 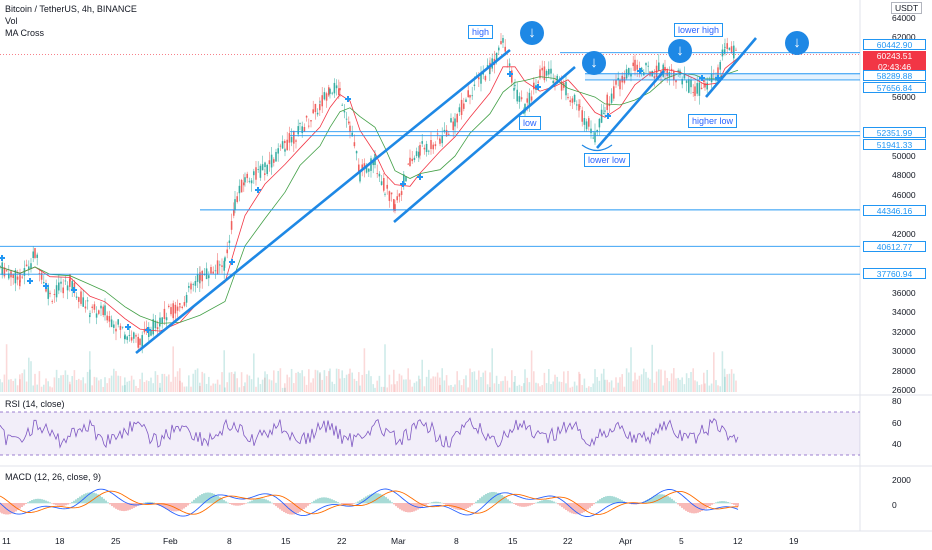 I want to click on rsi-line, so click(x=369, y=433).